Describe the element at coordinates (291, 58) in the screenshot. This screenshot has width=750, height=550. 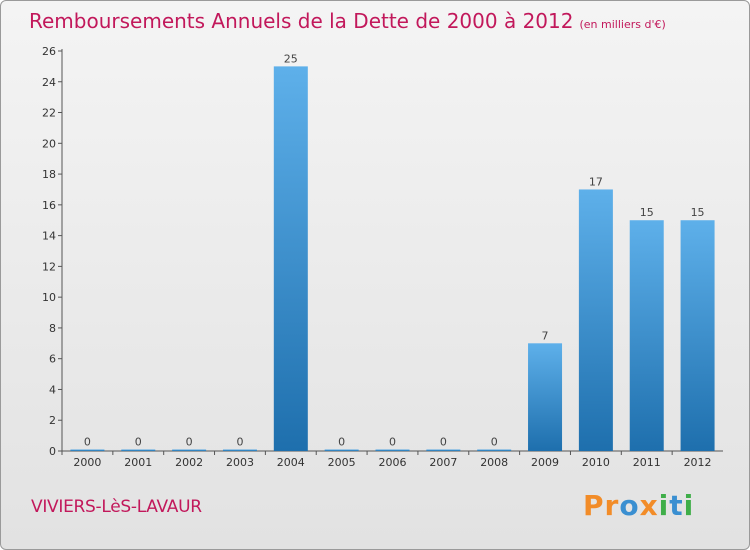
I see `data-label: 25` at that location.